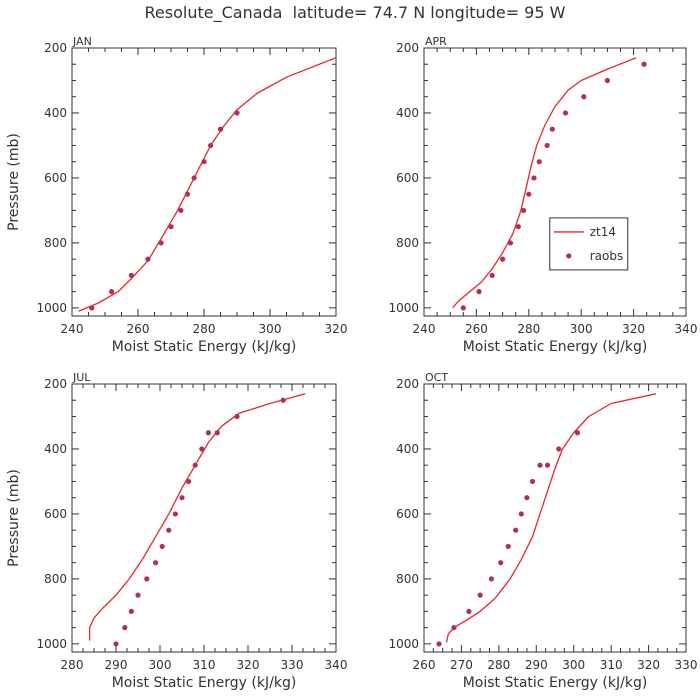 The width and height of the screenshot is (700, 700). What do you see at coordinates (81, 377) in the screenshot?
I see `panel-label: JUL` at bounding box center [81, 377].